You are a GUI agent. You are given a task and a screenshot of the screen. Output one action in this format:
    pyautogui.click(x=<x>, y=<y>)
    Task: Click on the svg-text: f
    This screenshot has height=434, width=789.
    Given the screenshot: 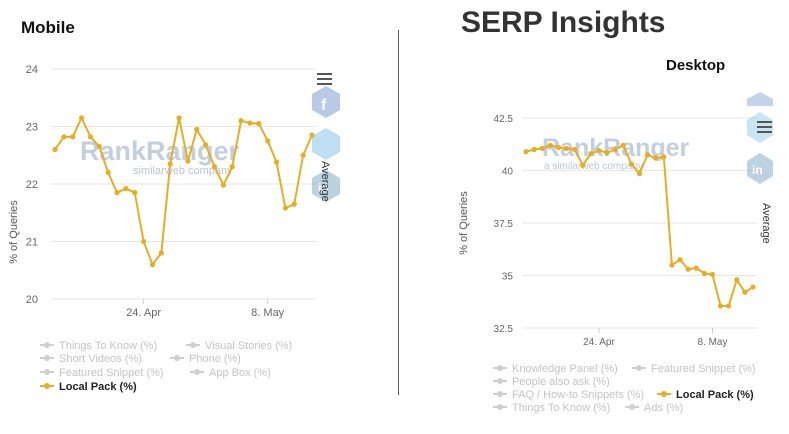 What is the action you would take?
    pyautogui.click(x=324, y=105)
    